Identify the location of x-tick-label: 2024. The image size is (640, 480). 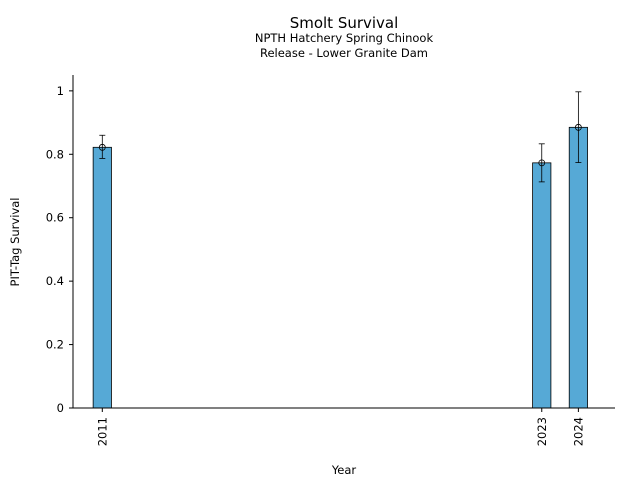
(578, 431).